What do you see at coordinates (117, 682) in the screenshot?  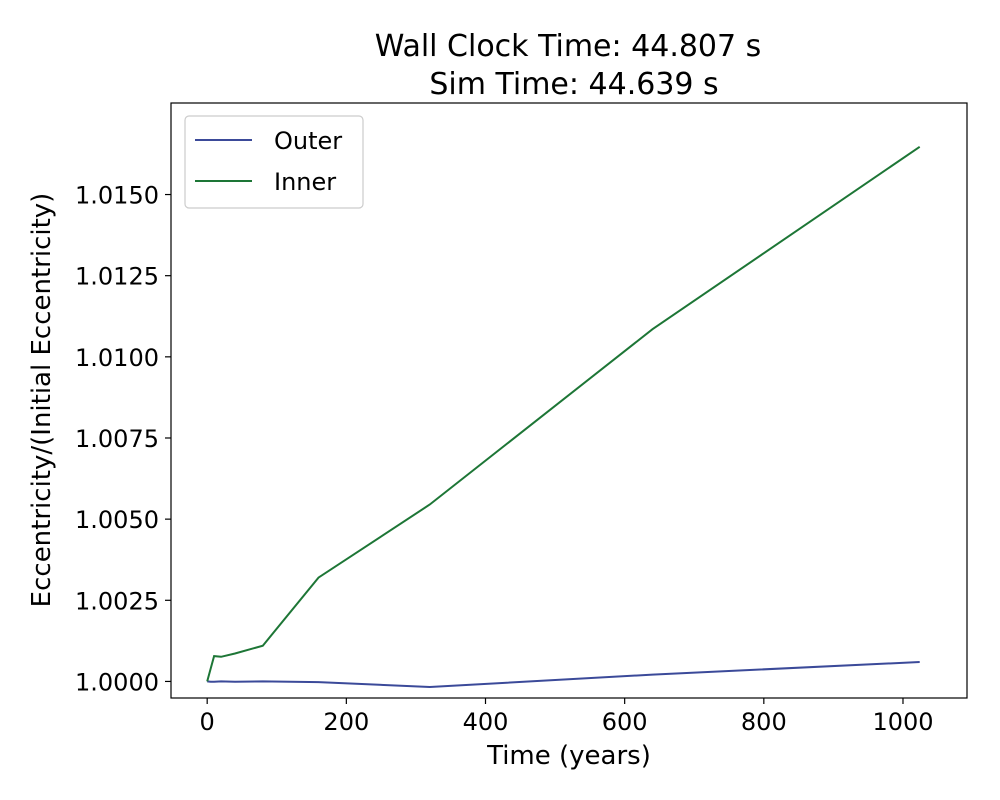 I see `y-tick-label: 1.0000` at bounding box center [117, 682].